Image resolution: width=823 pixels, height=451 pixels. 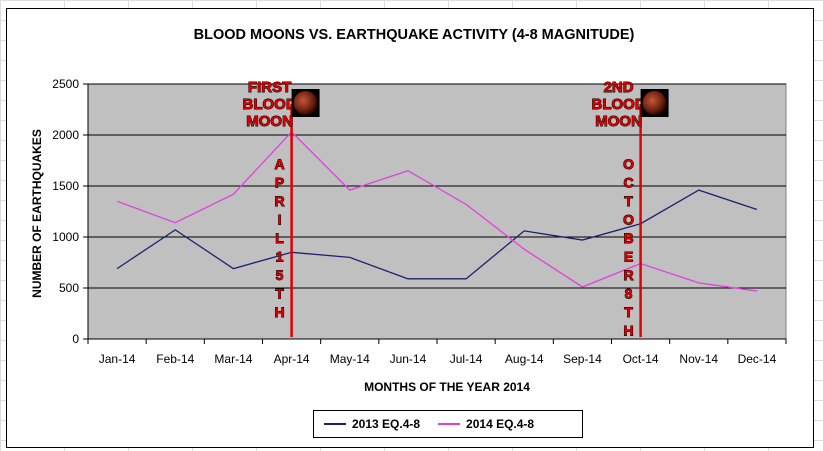 I want to click on blood-moon-date-letter: 5, so click(x=280, y=275).